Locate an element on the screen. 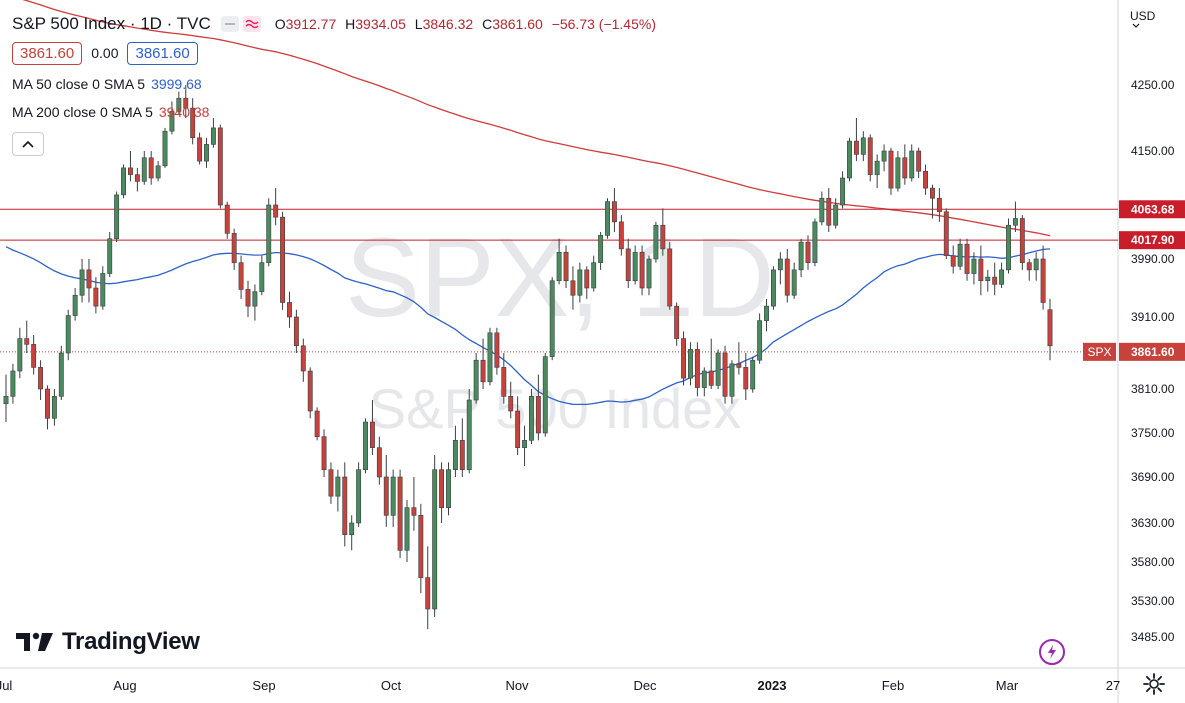 The width and height of the screenshot is (1185, 703). time-tick-label: Feb is located at coordinates (893, 685).